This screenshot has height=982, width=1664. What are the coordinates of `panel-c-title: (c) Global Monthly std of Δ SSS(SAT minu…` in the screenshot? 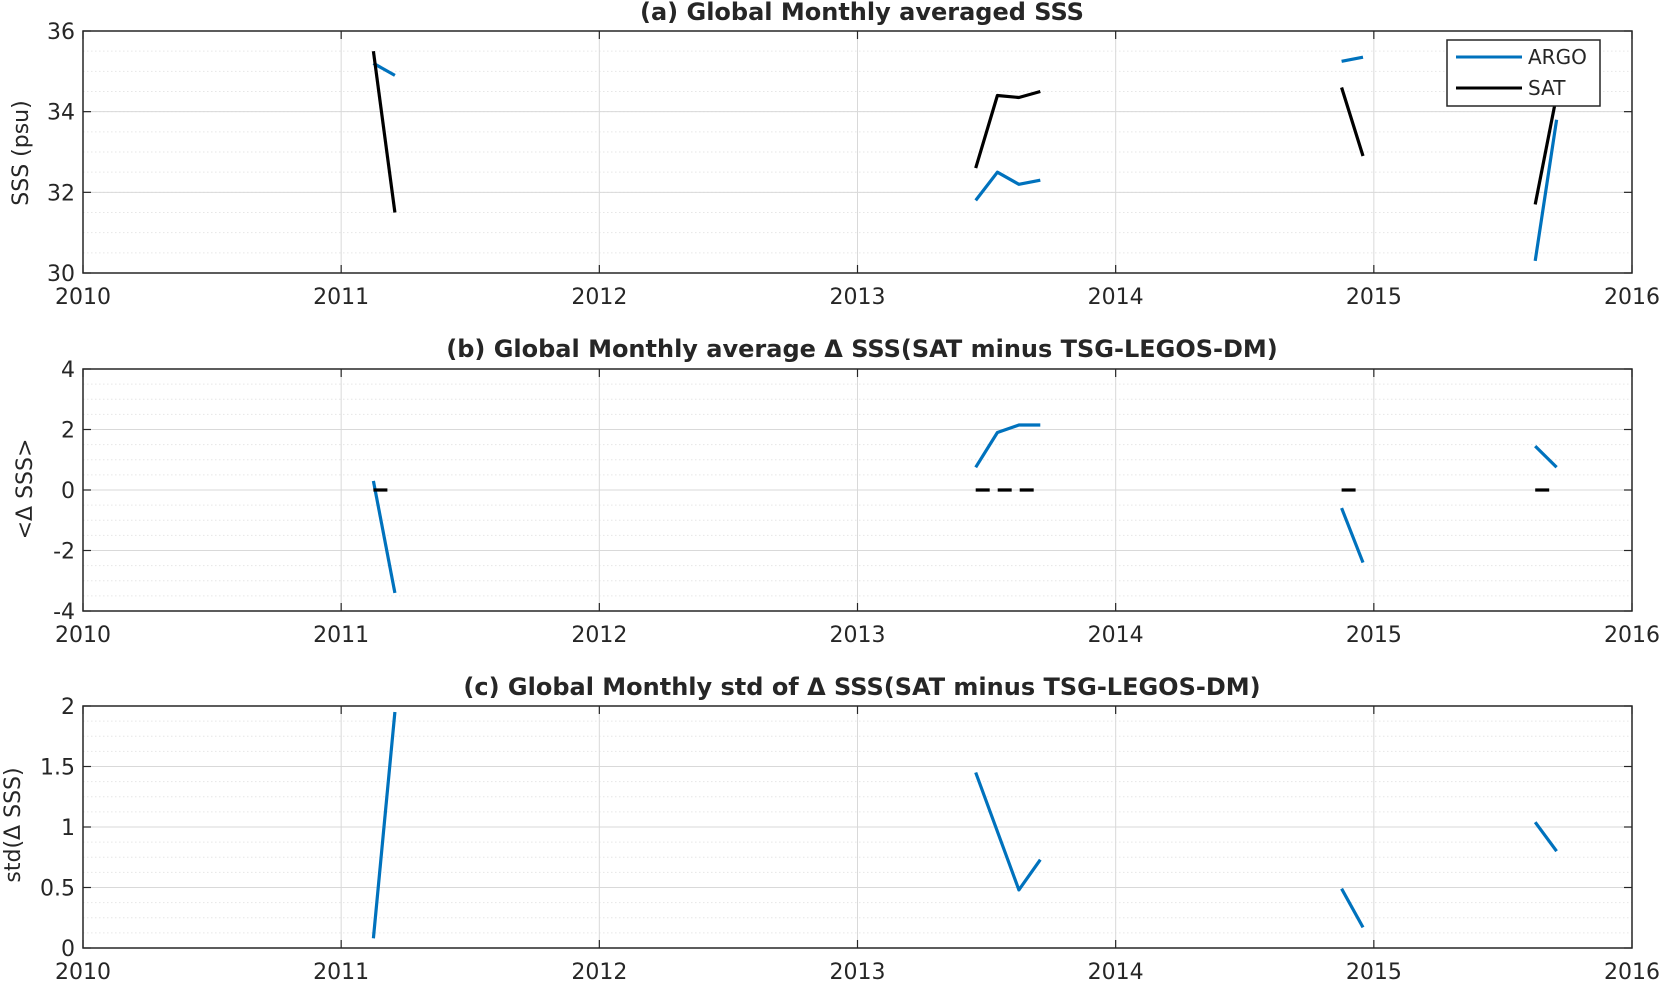 It's located at (861, 687).